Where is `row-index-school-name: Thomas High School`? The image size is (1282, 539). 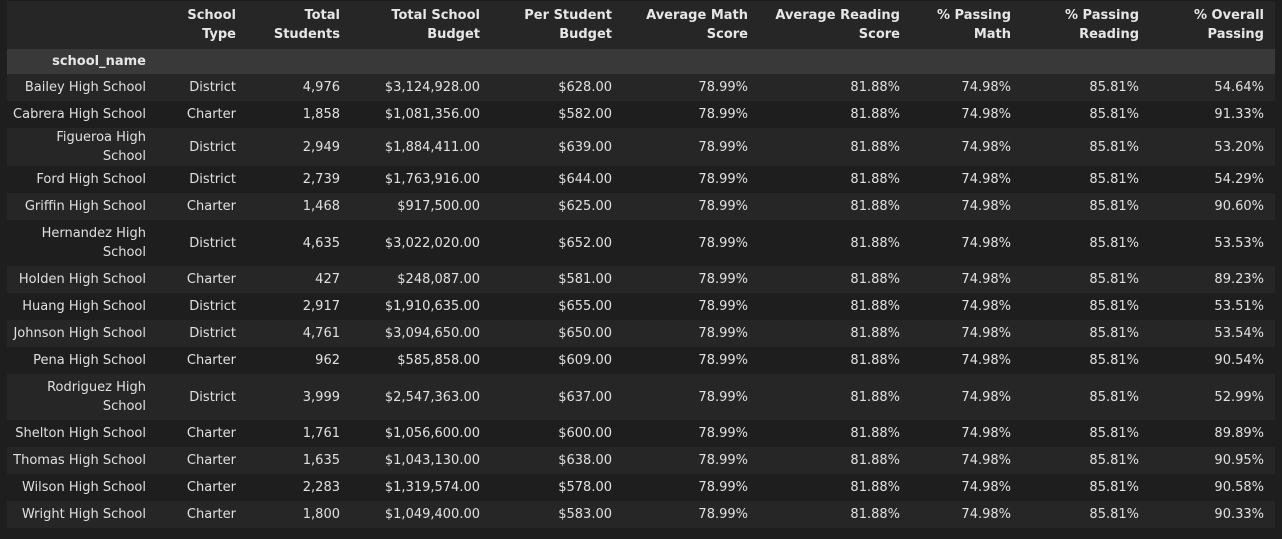
row-index-school-name: Thomas High School is located at coordinates (82, 460).